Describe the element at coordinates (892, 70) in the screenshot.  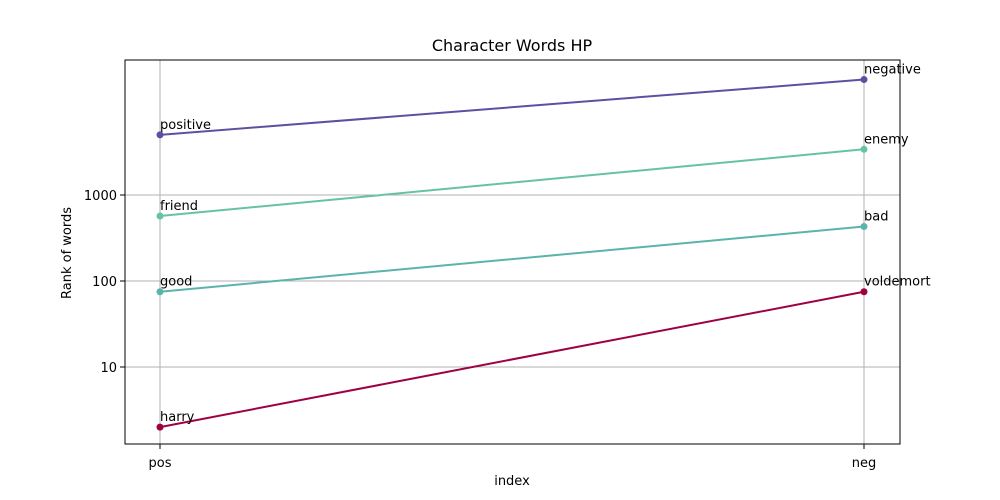
I see `point-label: negative` at that location.